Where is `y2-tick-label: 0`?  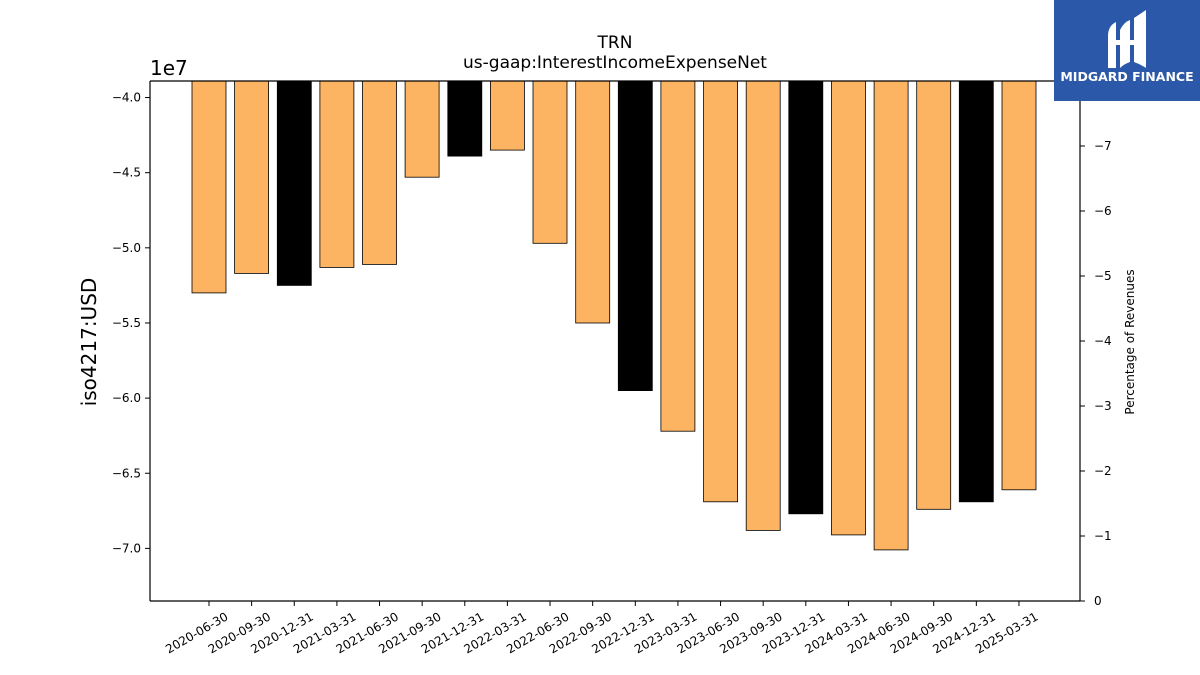
y2-tick-label: 0 is located at coordinates (1098, 601).